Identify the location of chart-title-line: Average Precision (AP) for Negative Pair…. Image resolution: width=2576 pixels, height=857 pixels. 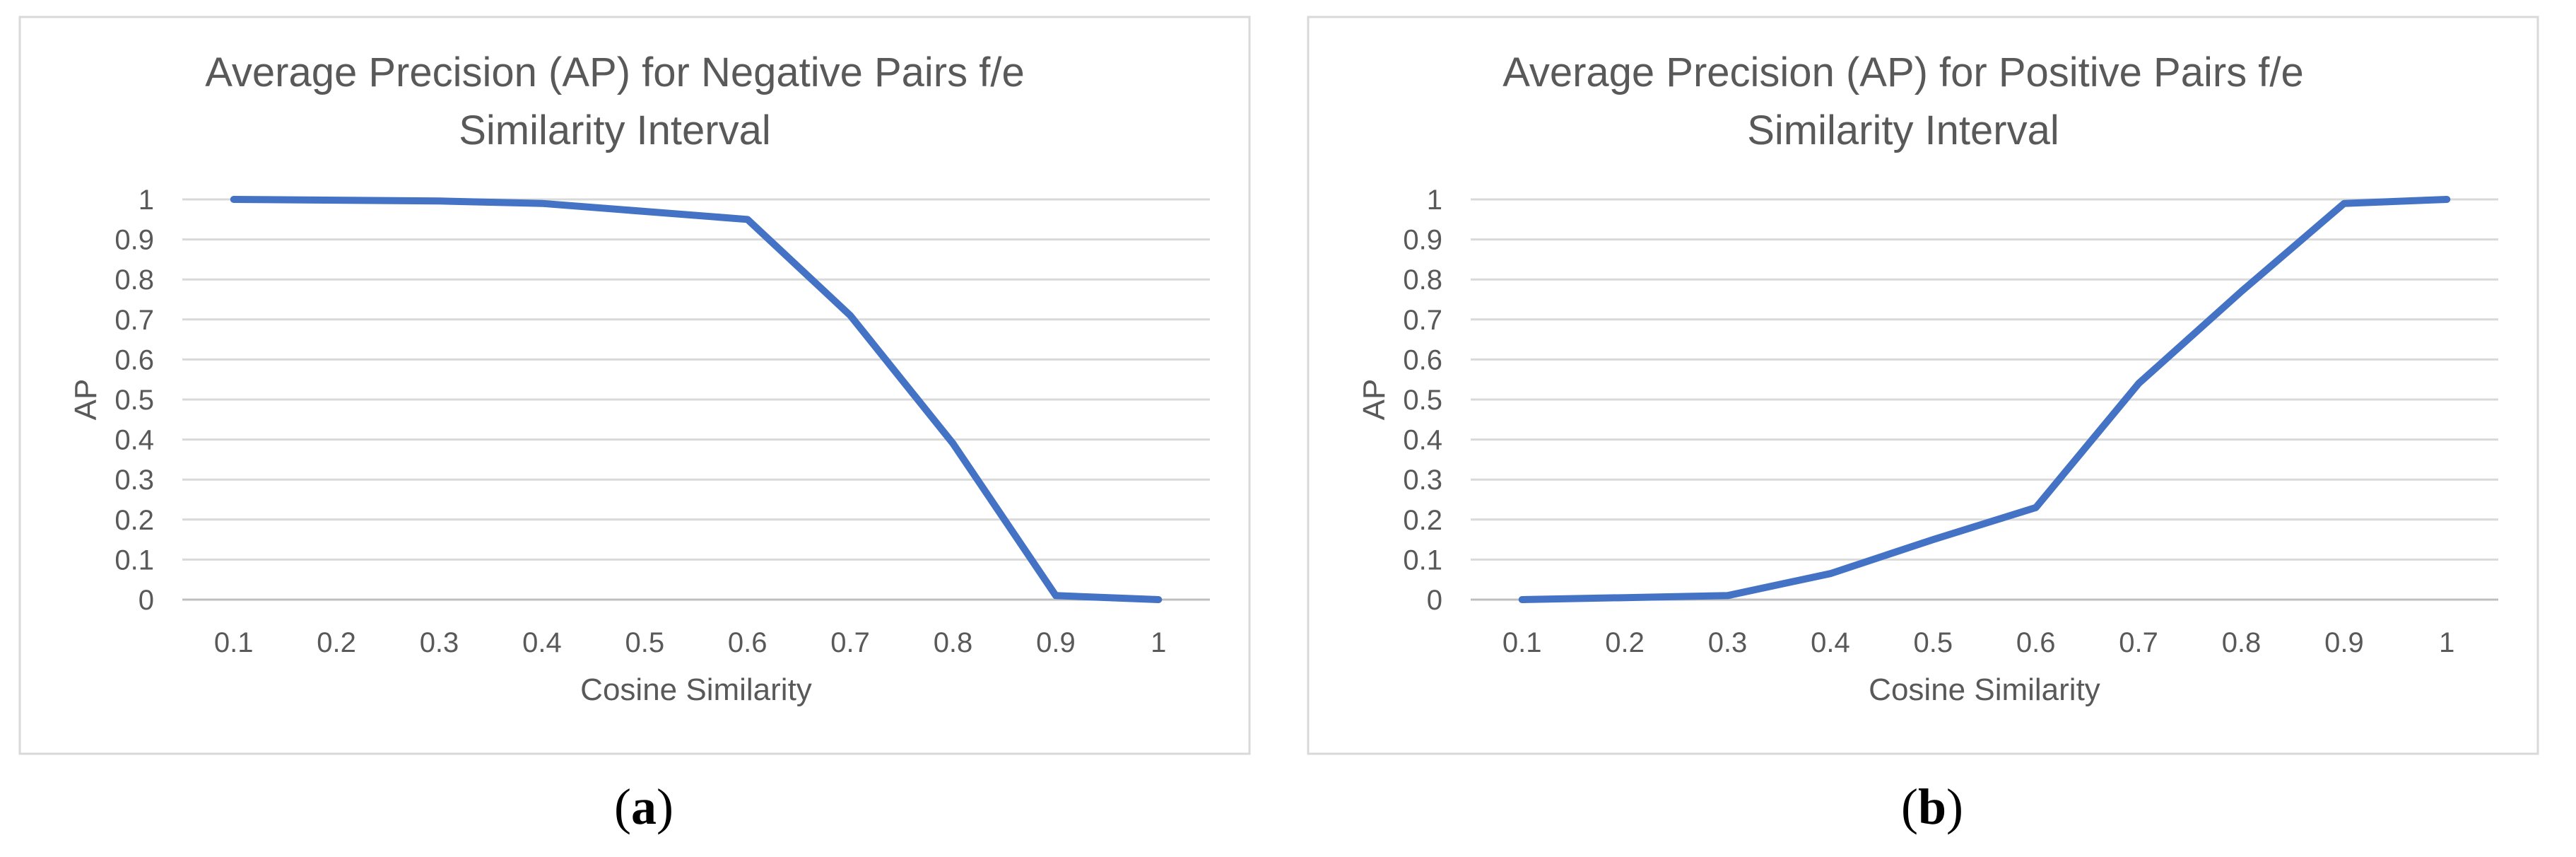
(614, 72).